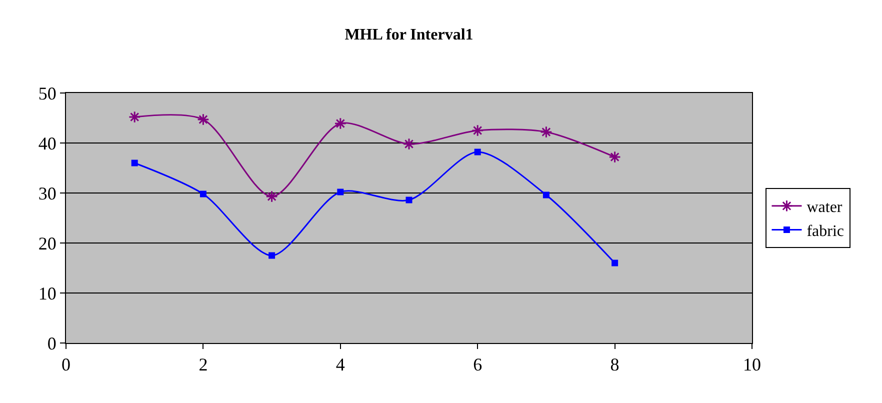 The width and height of the screenshot is (882, 403). What do you see at coordinates (47, 243) in the screenshot?
I see `y-tick-label: 20` at bounding box center [47, 243].